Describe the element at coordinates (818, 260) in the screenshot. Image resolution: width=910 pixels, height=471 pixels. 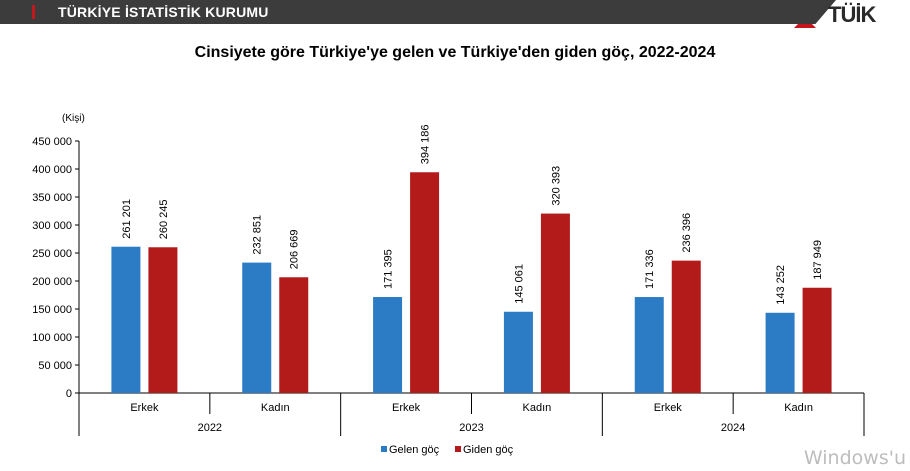
I see `data-label: 187 949` at that location.